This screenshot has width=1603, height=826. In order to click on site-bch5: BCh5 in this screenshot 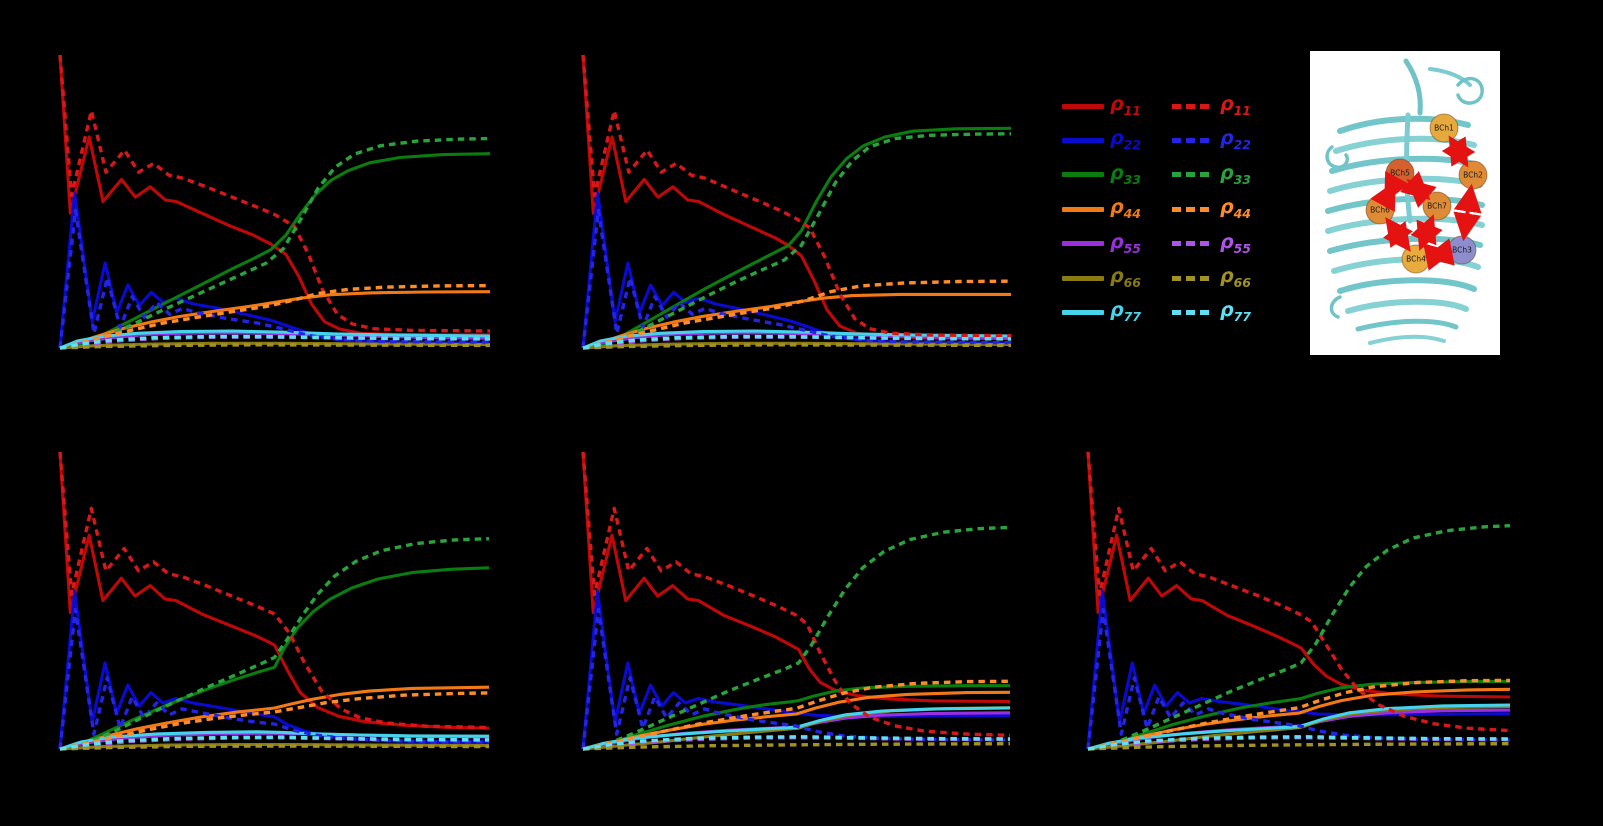, I will do `click(1400, 173)`.